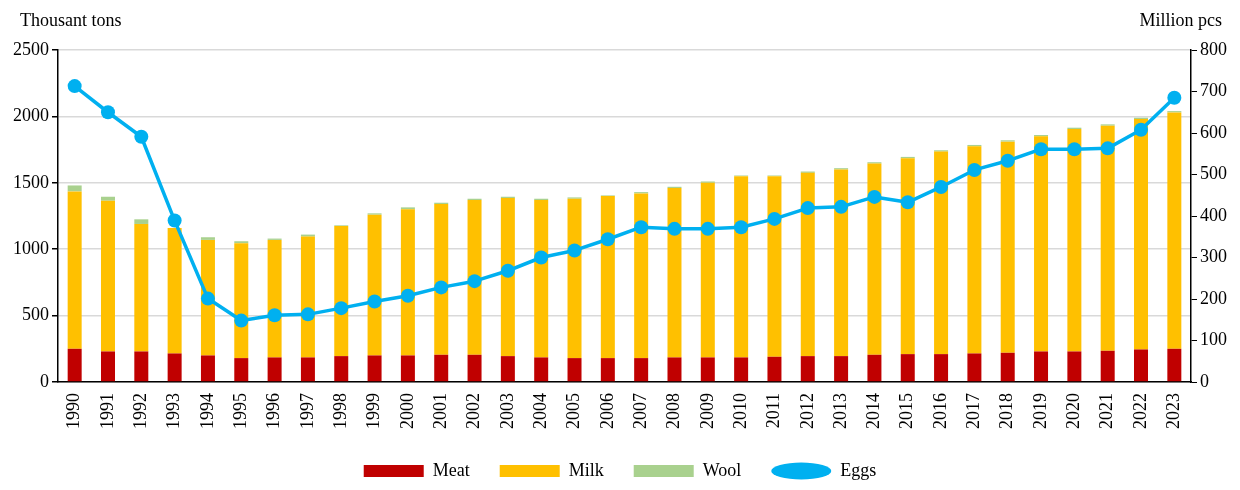  I want to click on x-tick-label: 2008, so click(673, 411).